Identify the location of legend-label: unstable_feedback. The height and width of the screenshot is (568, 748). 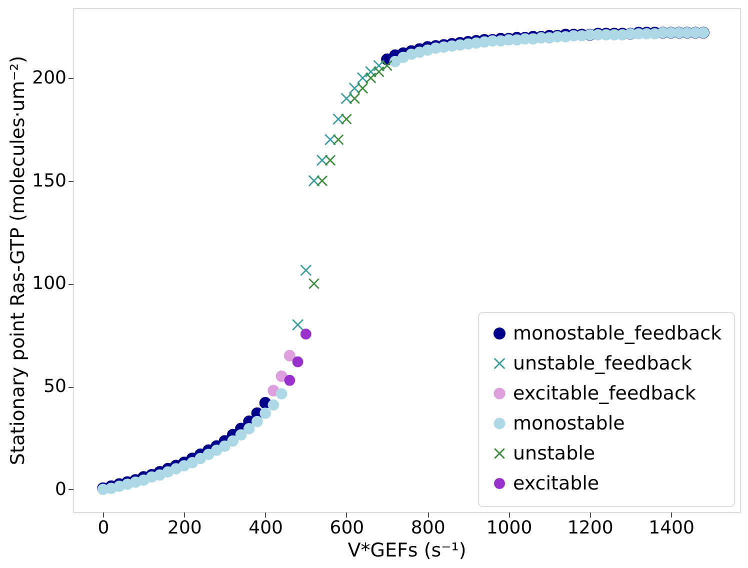
(602, 363).